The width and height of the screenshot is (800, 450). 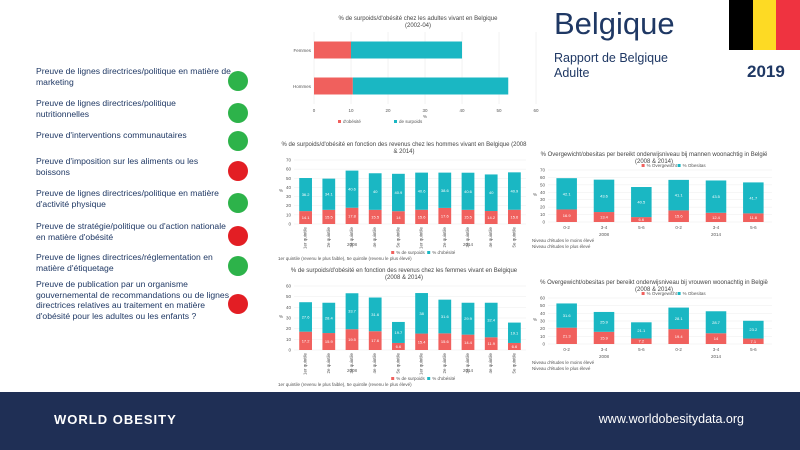 I want to click on chart-title-line2: (2008 & 2014), so click(x=654, y=162).